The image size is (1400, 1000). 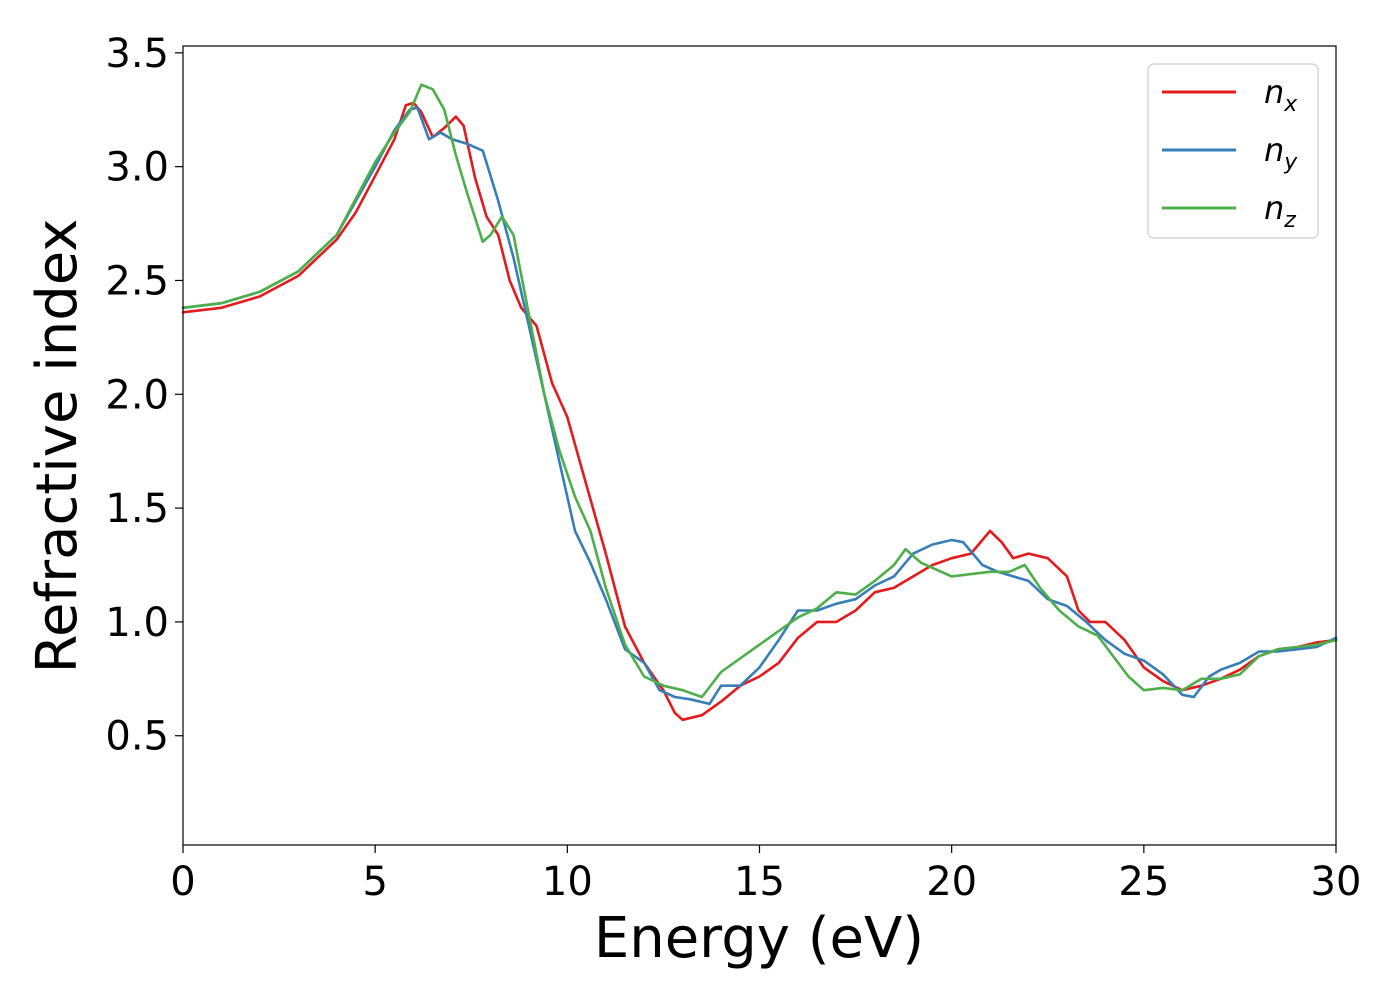 What do you see at coordinates (137, 54) in the screenshot?
I see `y-tick-label: 3.5` at bounding box center [137, 54].